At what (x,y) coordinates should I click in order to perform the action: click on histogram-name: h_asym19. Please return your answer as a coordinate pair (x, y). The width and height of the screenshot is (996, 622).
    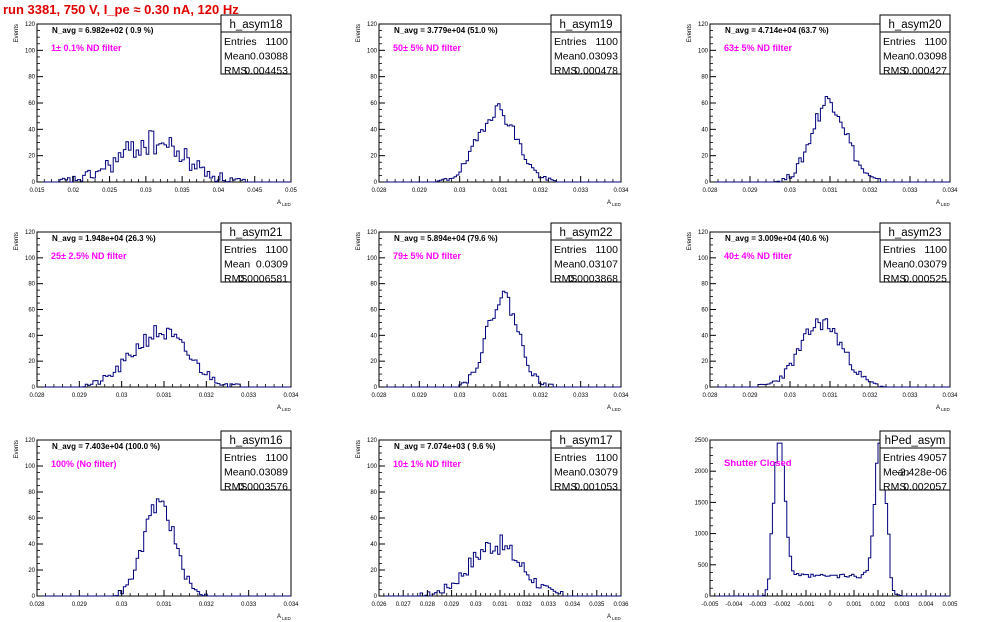
    Looking at the image, I should click on (585, 25).